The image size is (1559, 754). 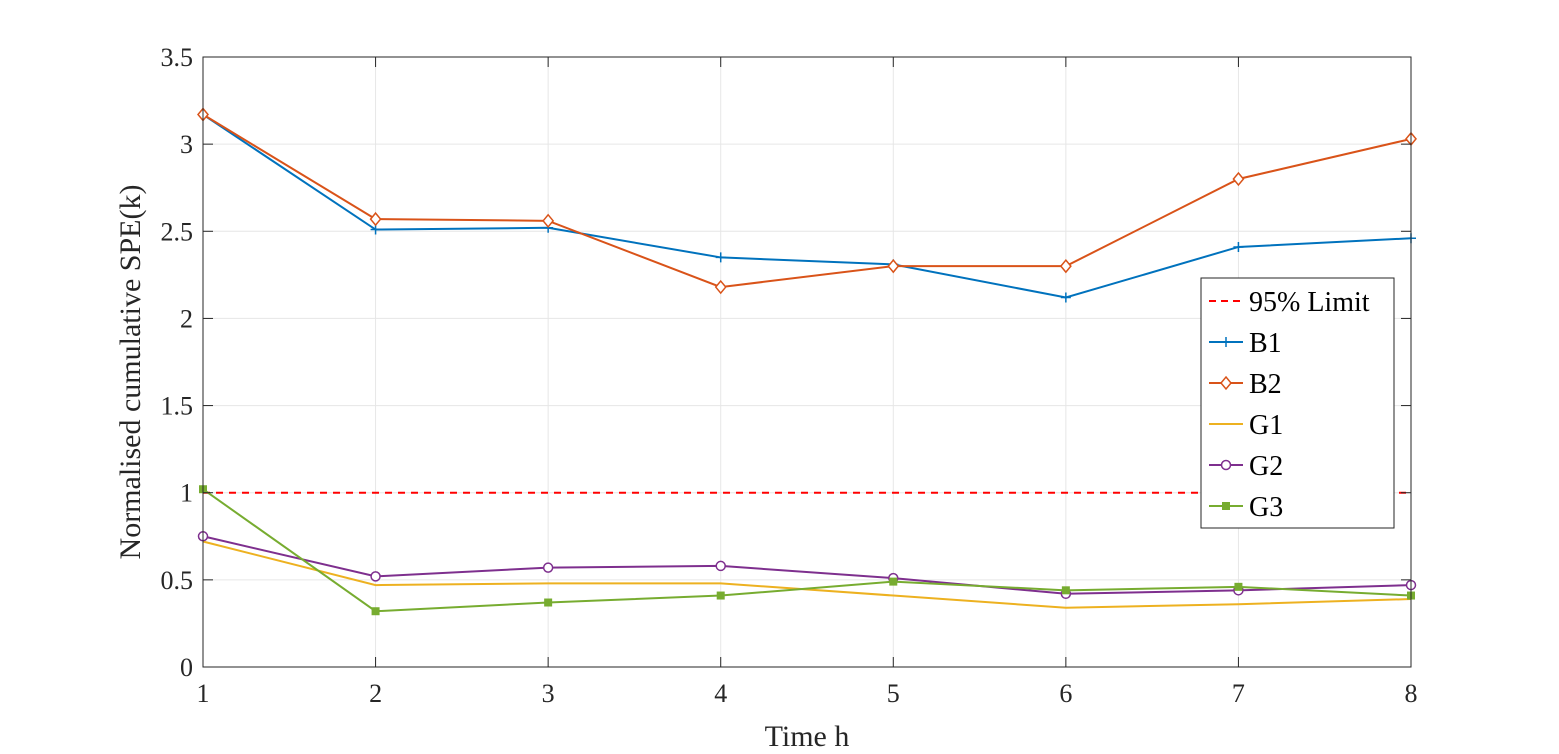 What do you see at coordinates (186, 493) in the screenshot?
I see `y-tick-label: 1` at bounding box center [186, 493].